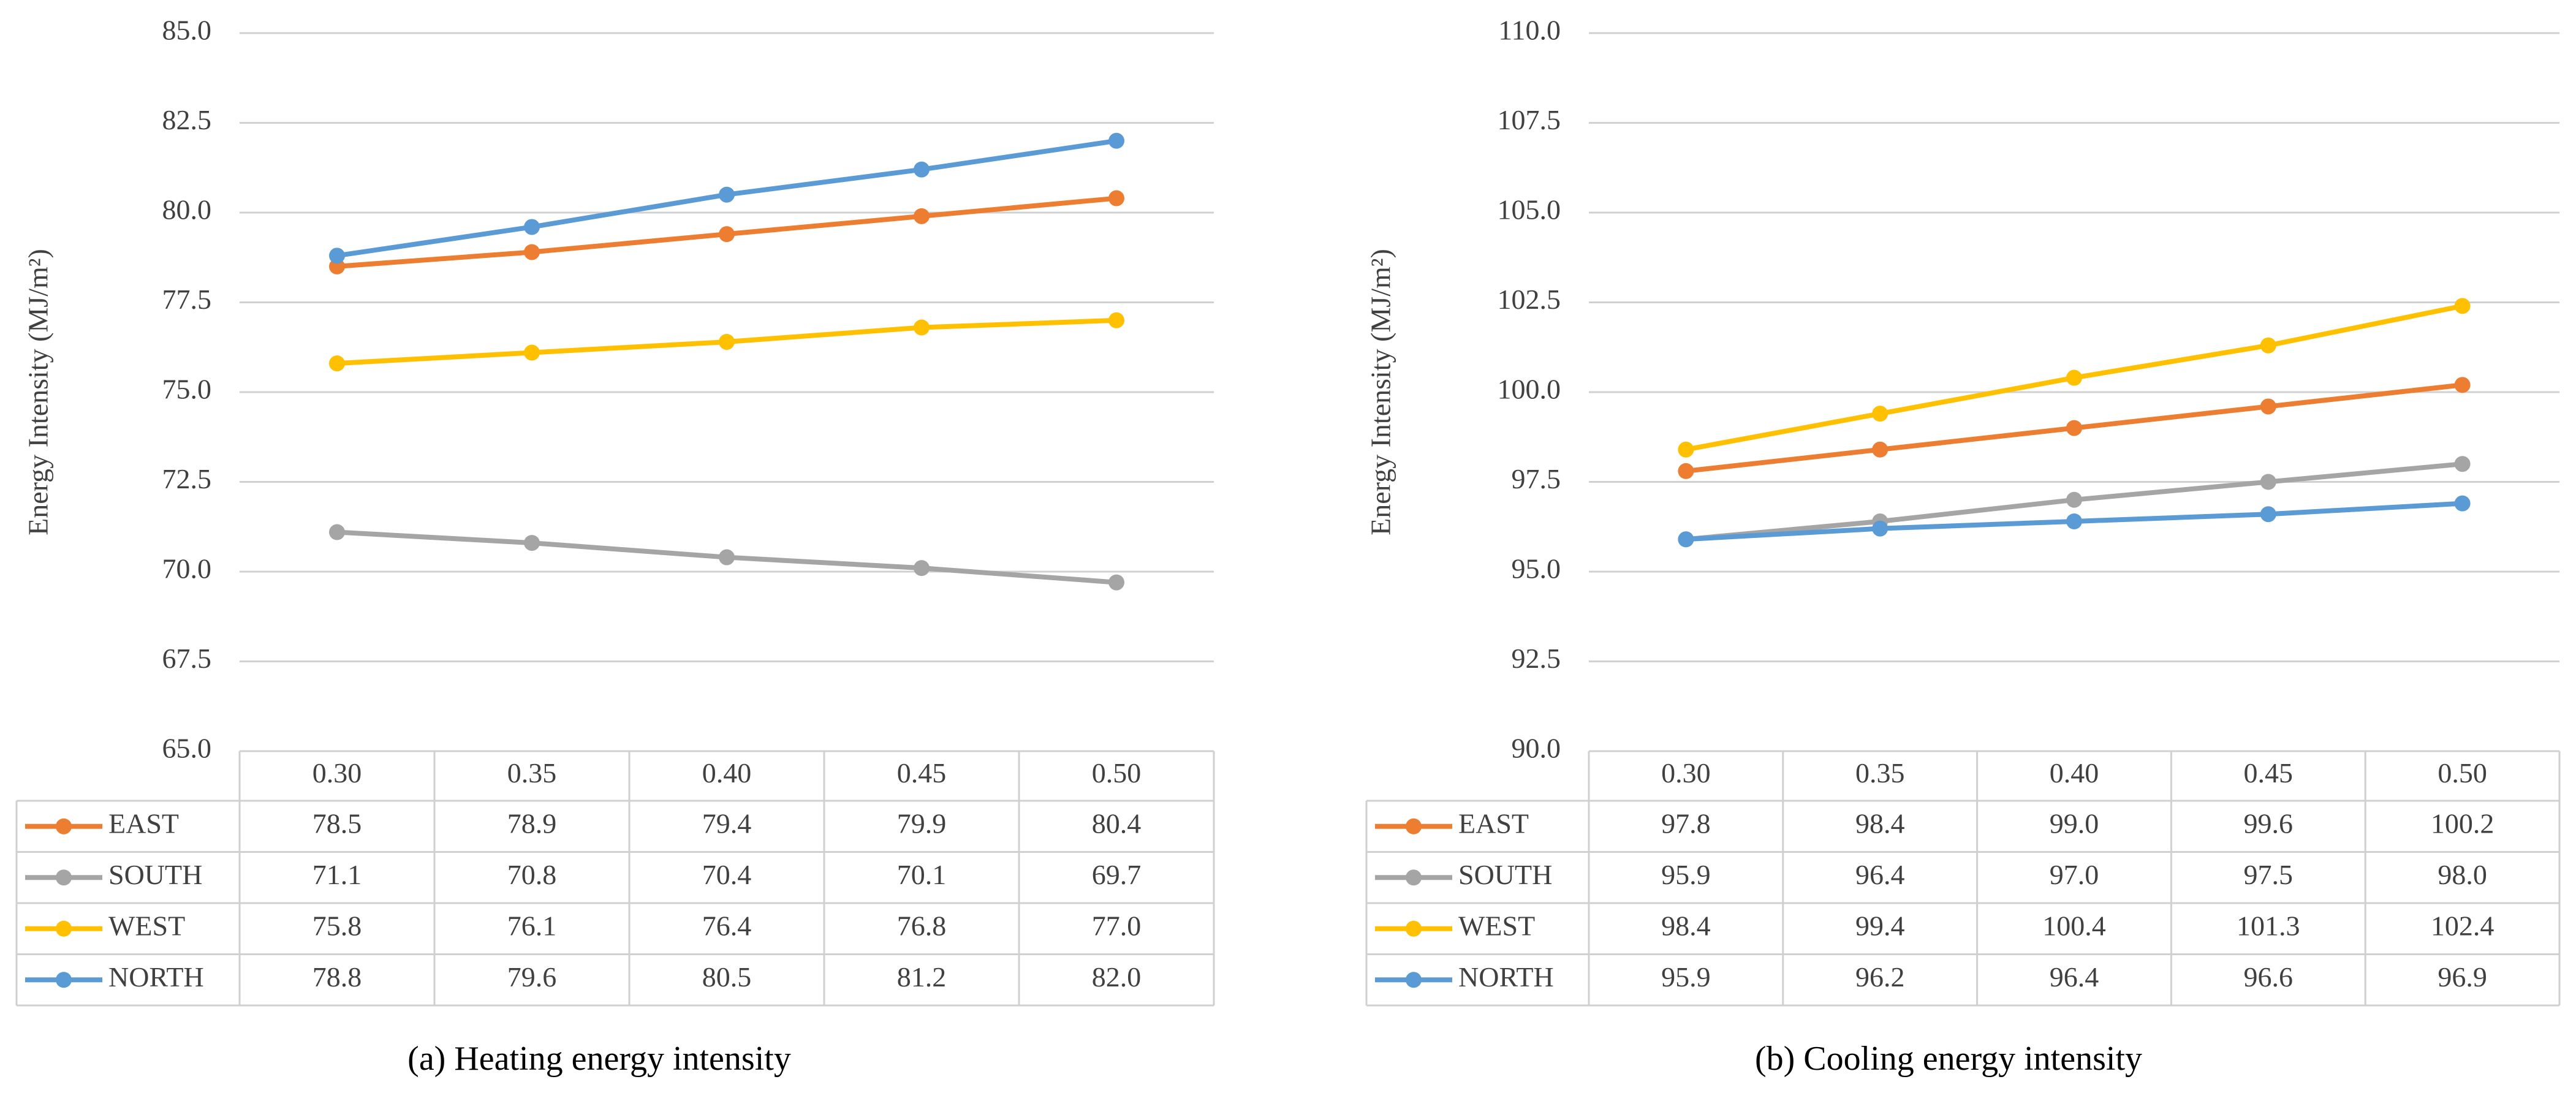 This screenshot has width=2576, height=1101. What do you see at coordinates (1529, 30) in the screenshot?
I see `y-tick-label: 110.0` at bounding box center [1529, 30].